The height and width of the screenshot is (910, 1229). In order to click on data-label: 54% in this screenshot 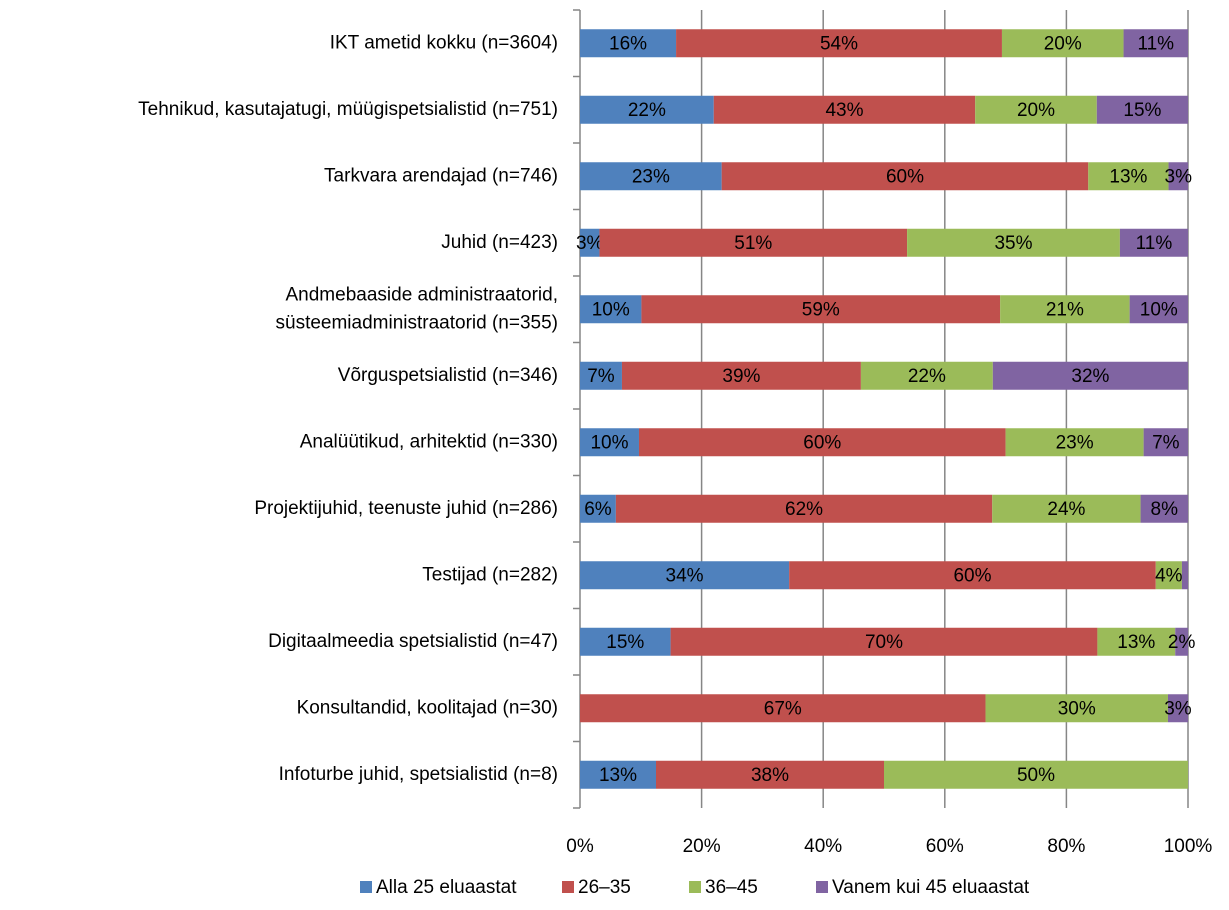, I will do `click(839, 43)`.